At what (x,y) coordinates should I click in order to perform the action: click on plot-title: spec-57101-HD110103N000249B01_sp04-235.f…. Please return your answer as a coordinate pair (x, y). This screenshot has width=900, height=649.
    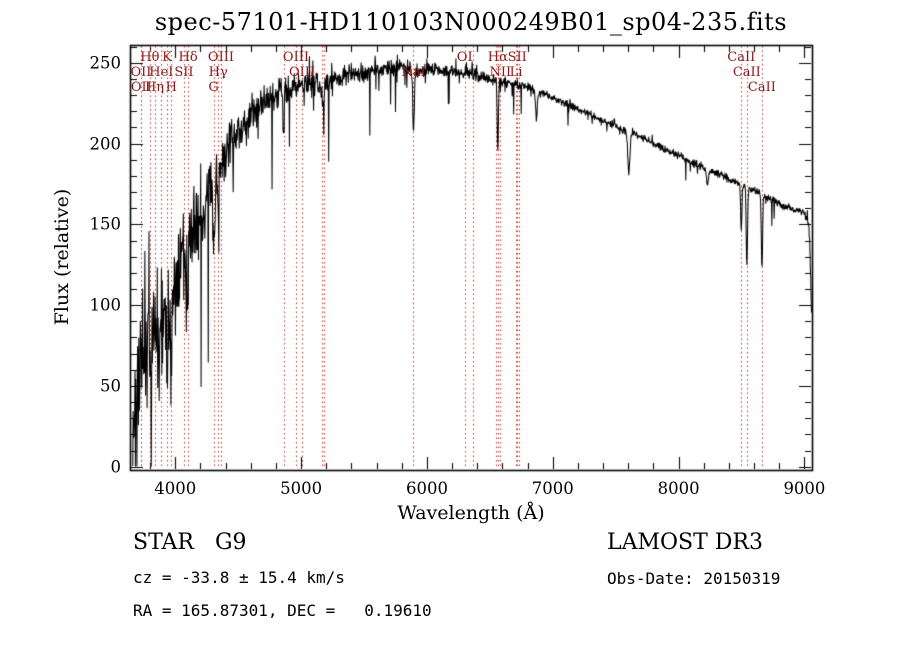
    Looking at the image, I should click on (471, 22).